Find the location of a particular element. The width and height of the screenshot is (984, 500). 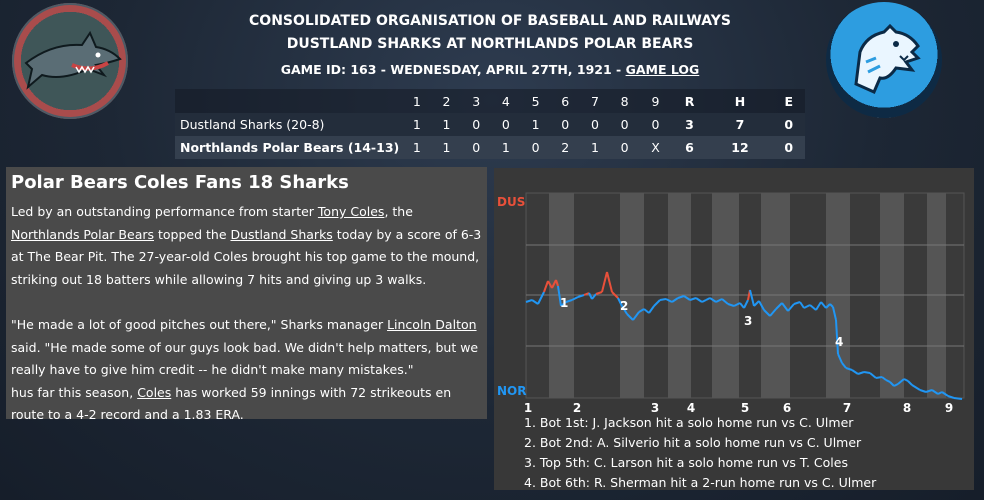

linescore-header-cell: H is located at coordinates (740, 101).